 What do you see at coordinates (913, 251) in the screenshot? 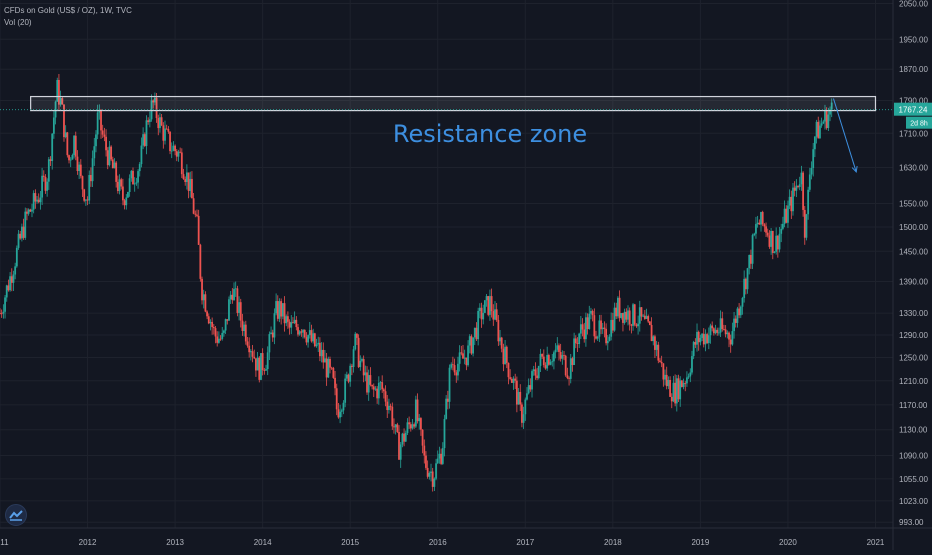
I see `y-tick-label: 1450.00` at bounding box center [913, 251].